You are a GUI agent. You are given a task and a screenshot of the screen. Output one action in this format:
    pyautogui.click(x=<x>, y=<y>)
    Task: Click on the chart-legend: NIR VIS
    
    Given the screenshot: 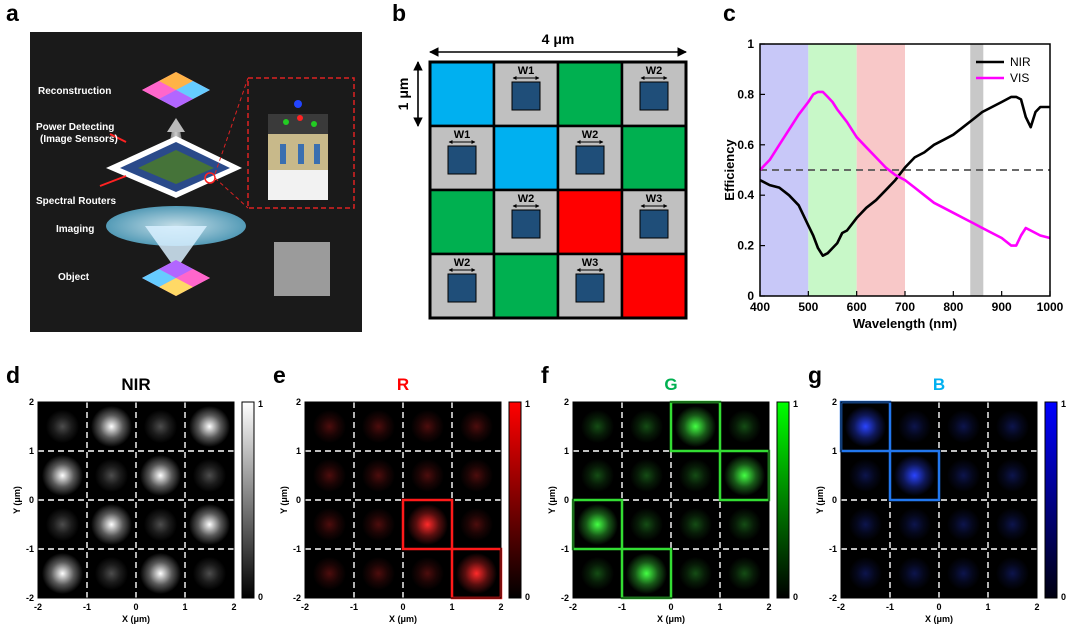 What is the action you would take?
    pyautogui.click(x=1003, y=70)
    